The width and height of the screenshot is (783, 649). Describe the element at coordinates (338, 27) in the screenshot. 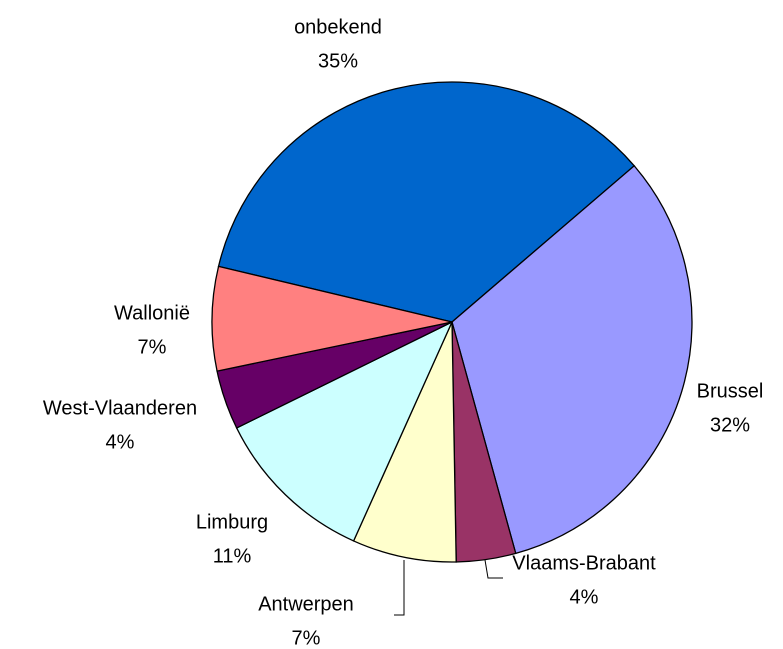

I see `slice-label: onbekend` at that location.